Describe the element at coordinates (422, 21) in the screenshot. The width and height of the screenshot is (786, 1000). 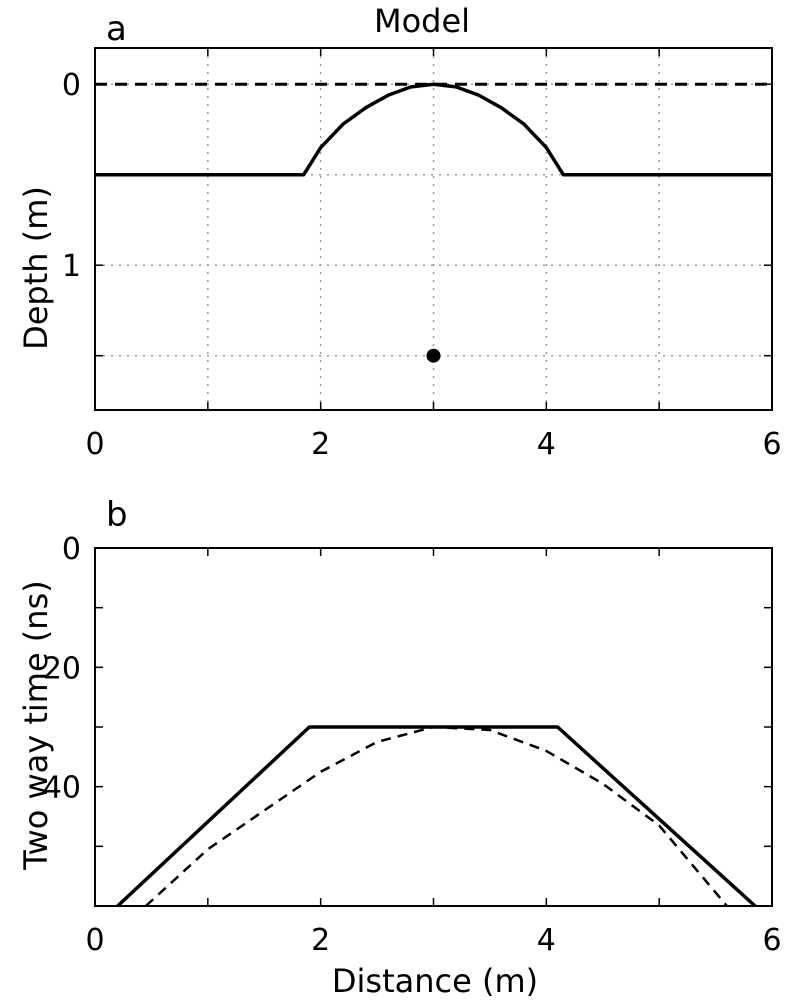
I see `chart-title: Model` at that location.